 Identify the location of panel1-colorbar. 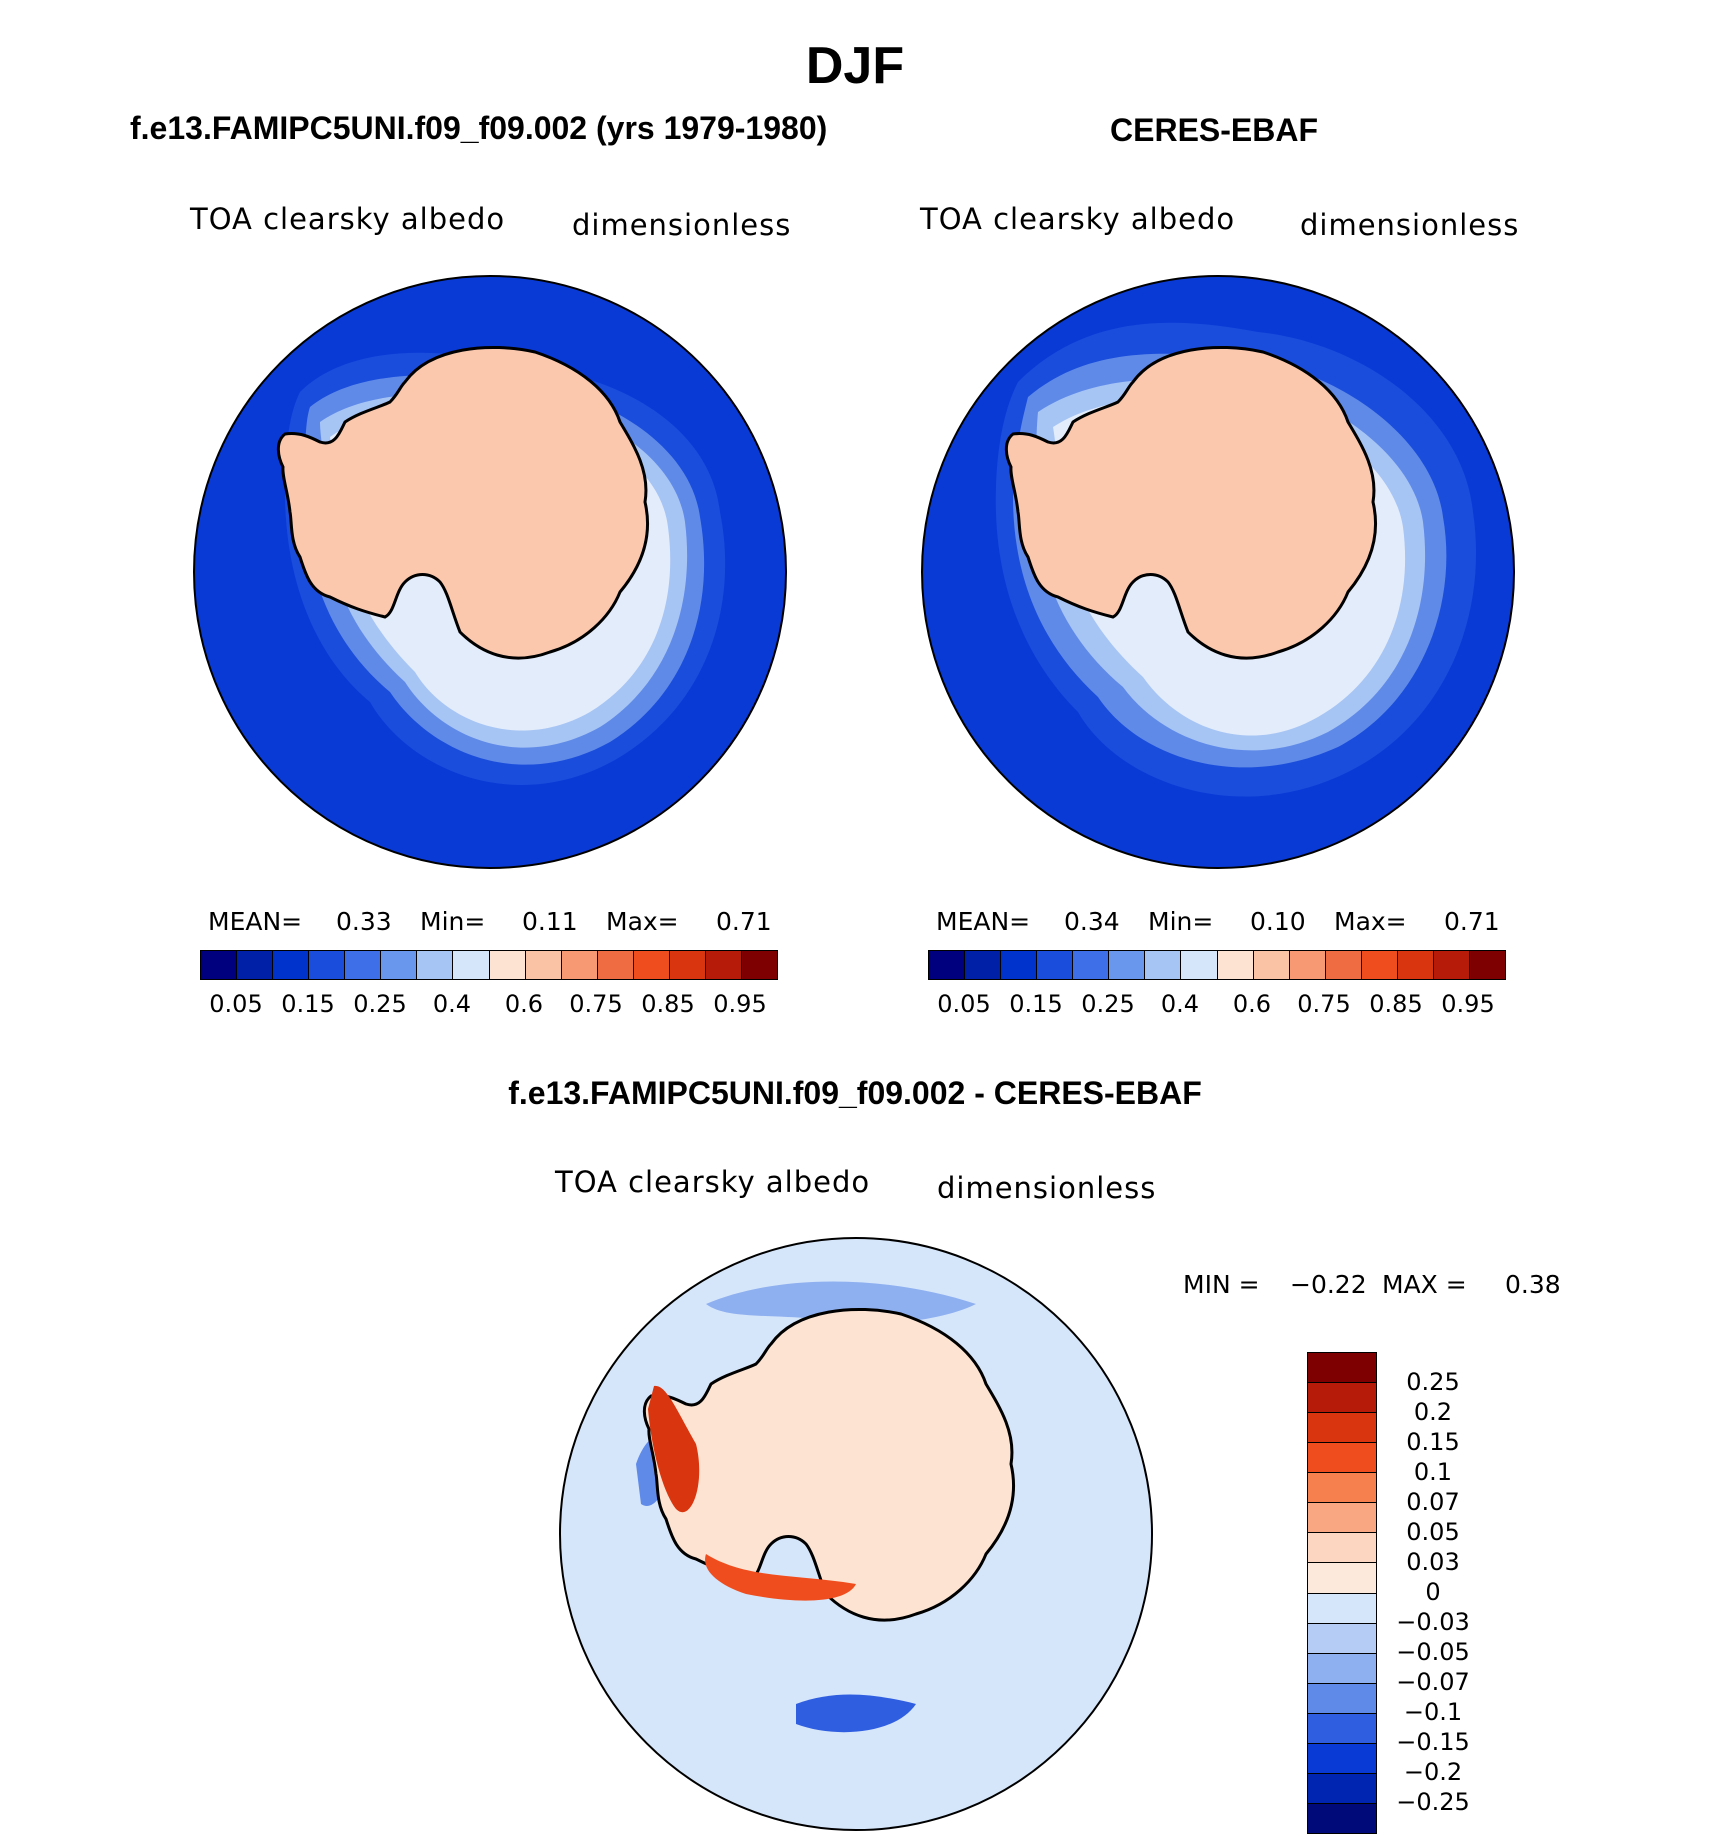
(489, 965).